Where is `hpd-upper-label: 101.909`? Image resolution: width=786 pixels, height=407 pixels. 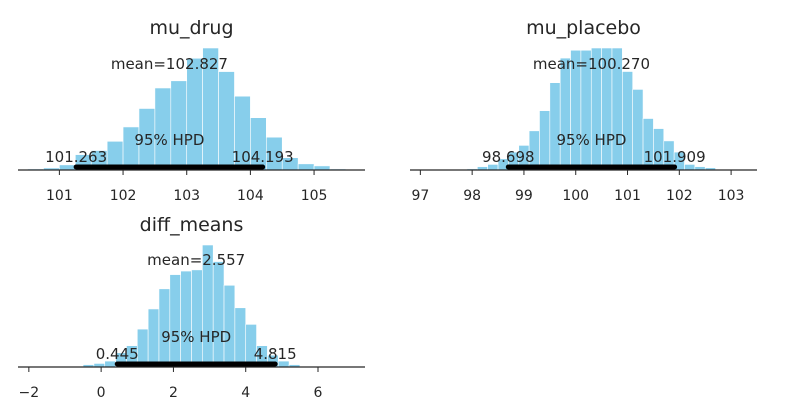 hpd-upper-label: 101.909 is located at coordinates (675, 157).